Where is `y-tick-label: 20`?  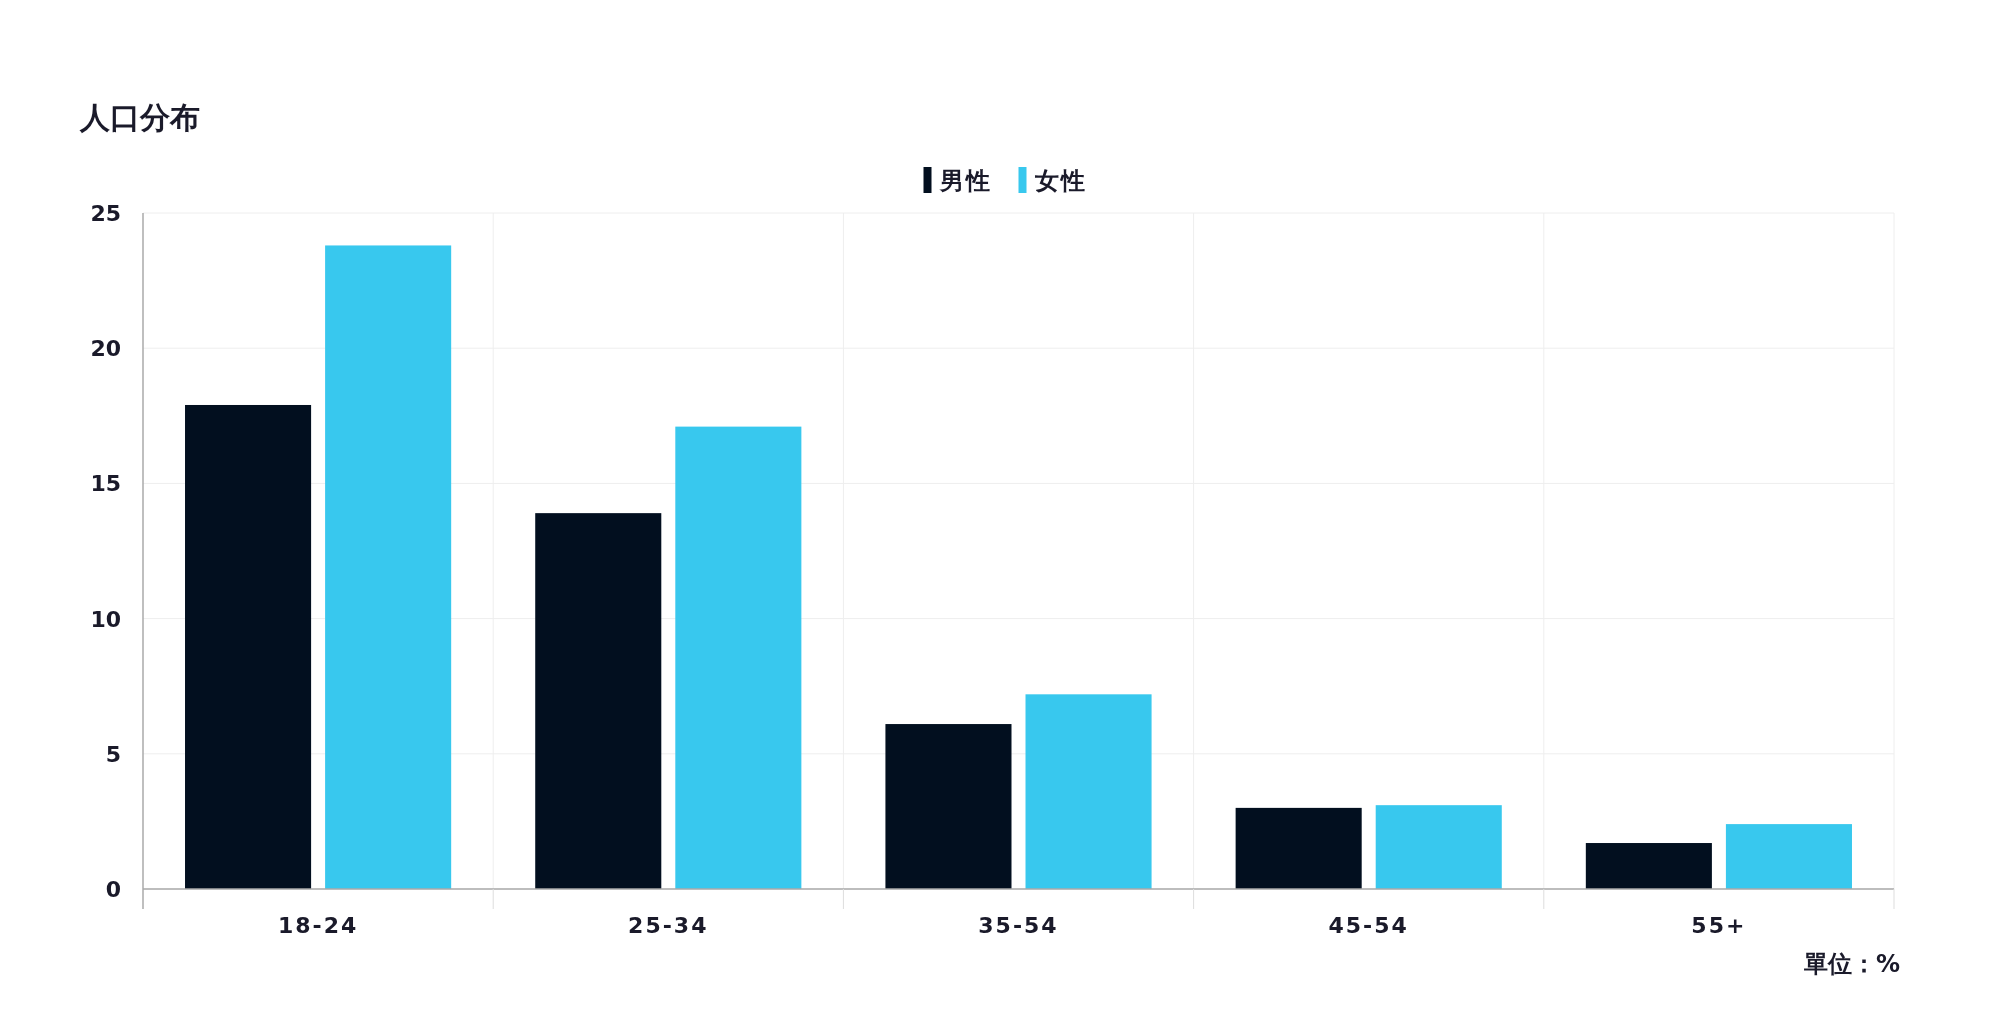
y-tick-label: 20 is located at coordinates (105, 349).